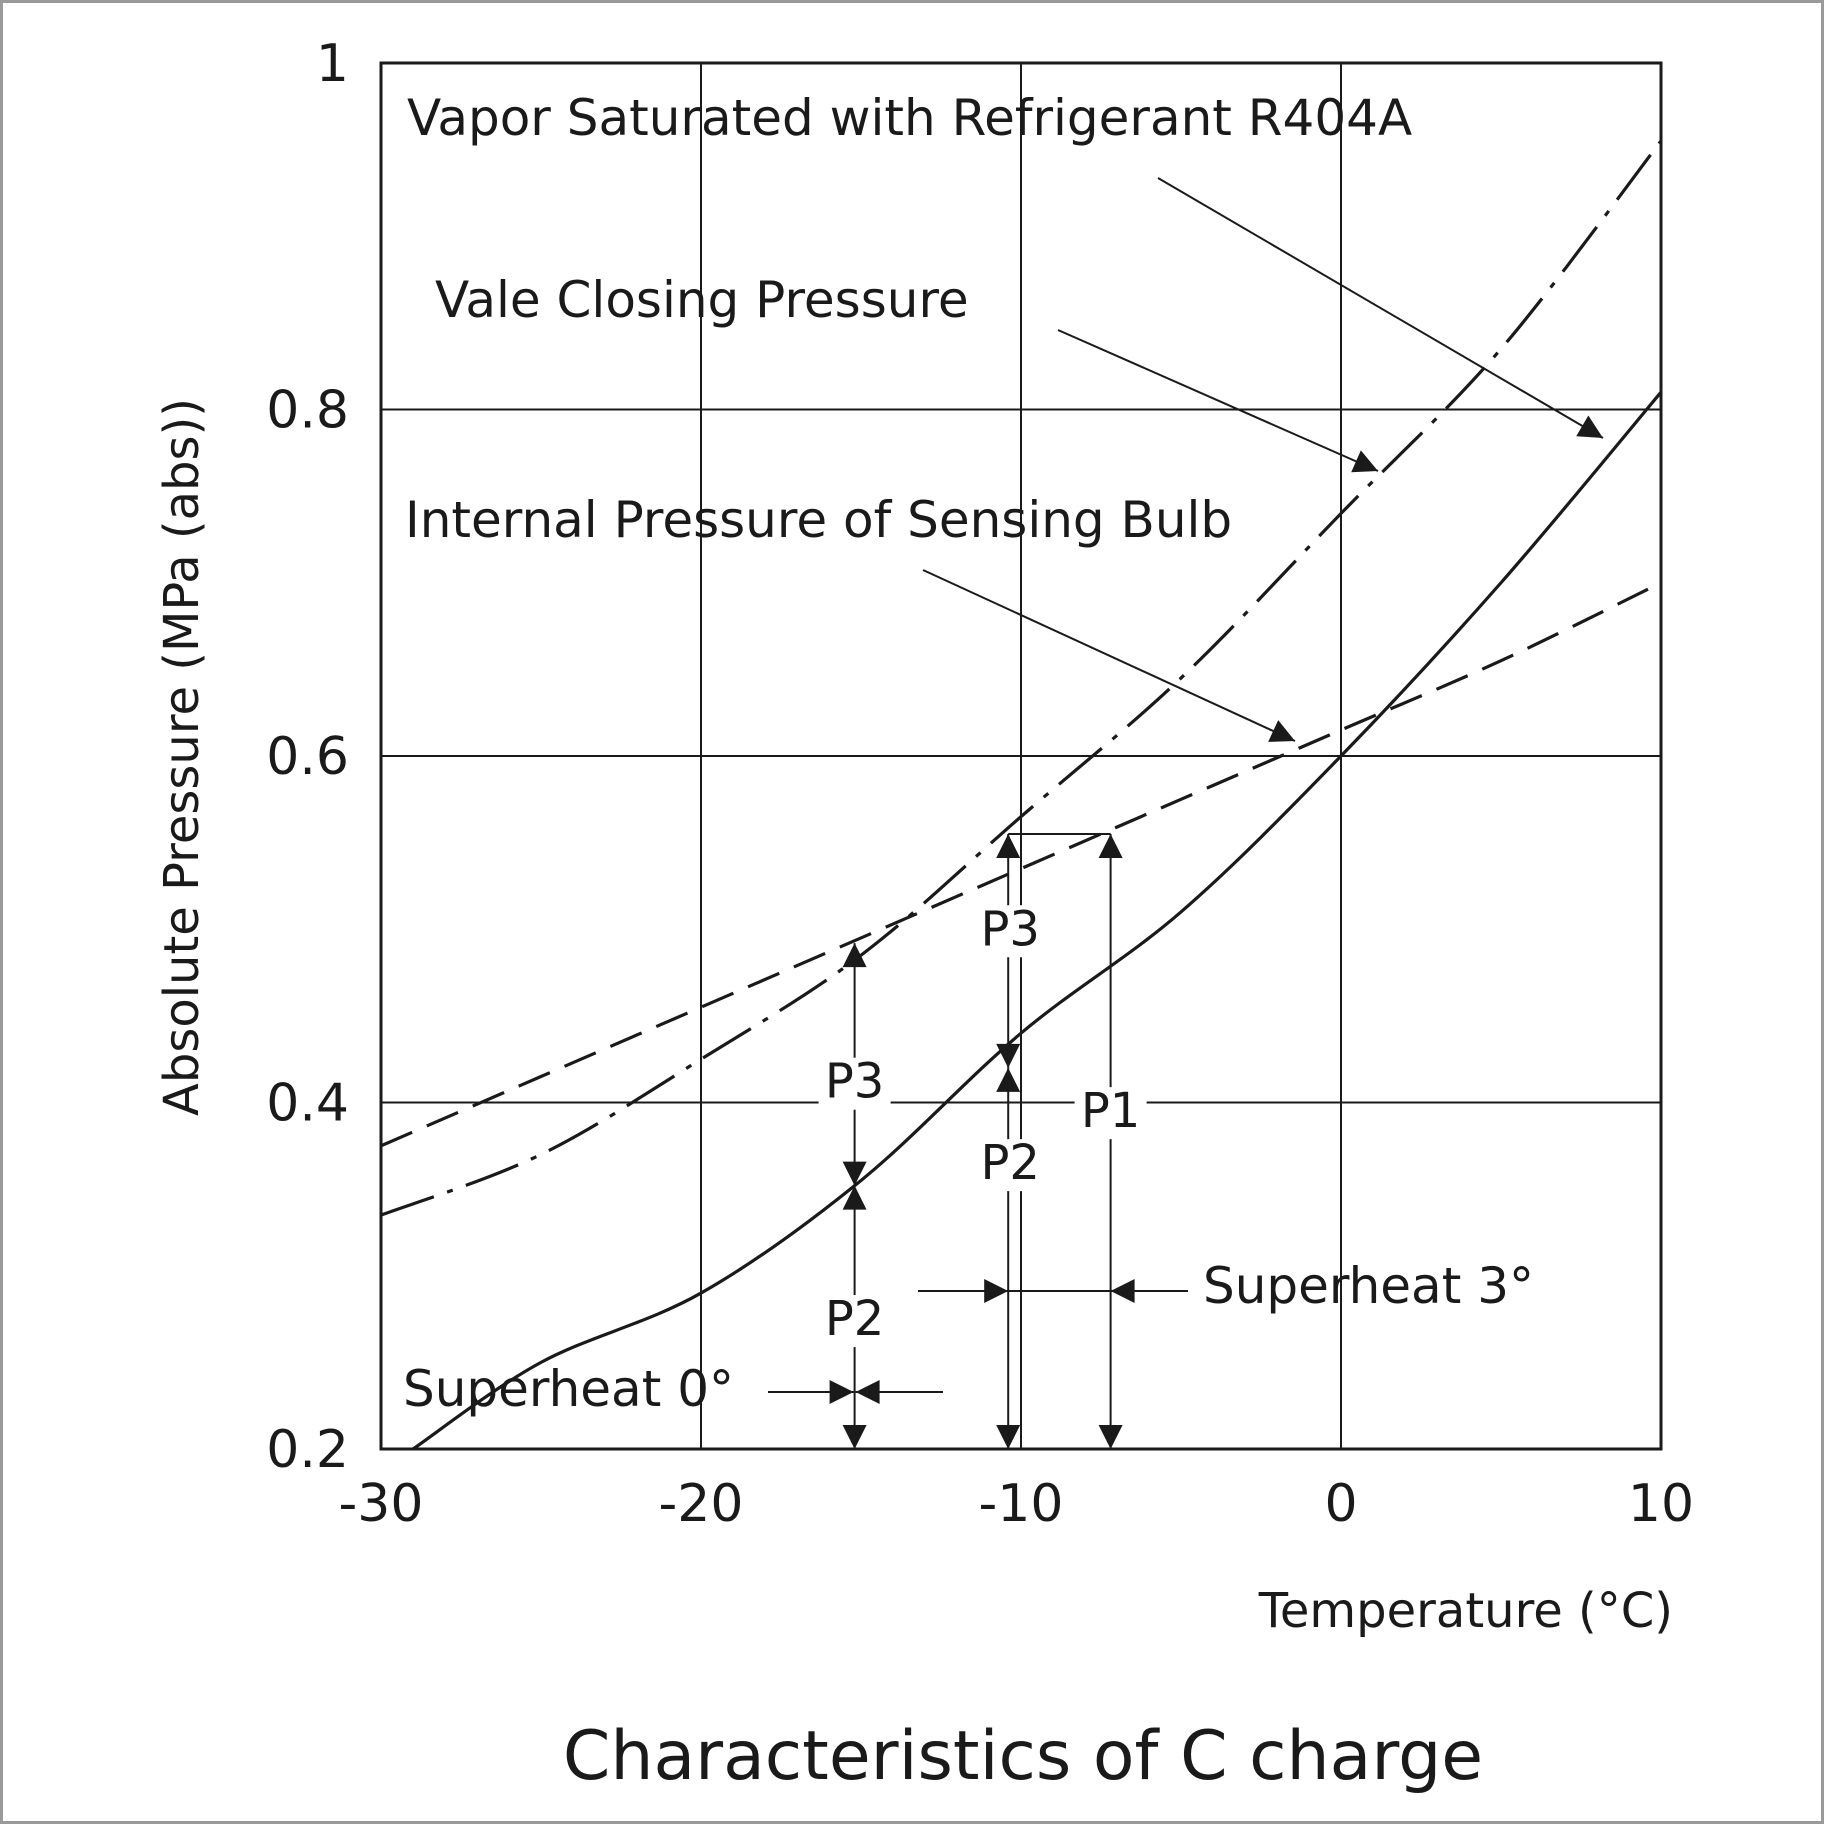 The width and height of the screenshot is (1824, 1827). I want to click on label-p3-right: P3, so click(1010, 929).